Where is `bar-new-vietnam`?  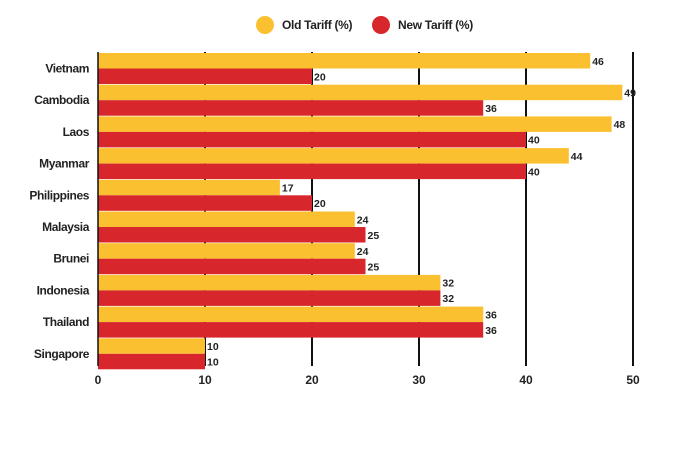 bar-new-vietnam is located at coordinates (205, 76).